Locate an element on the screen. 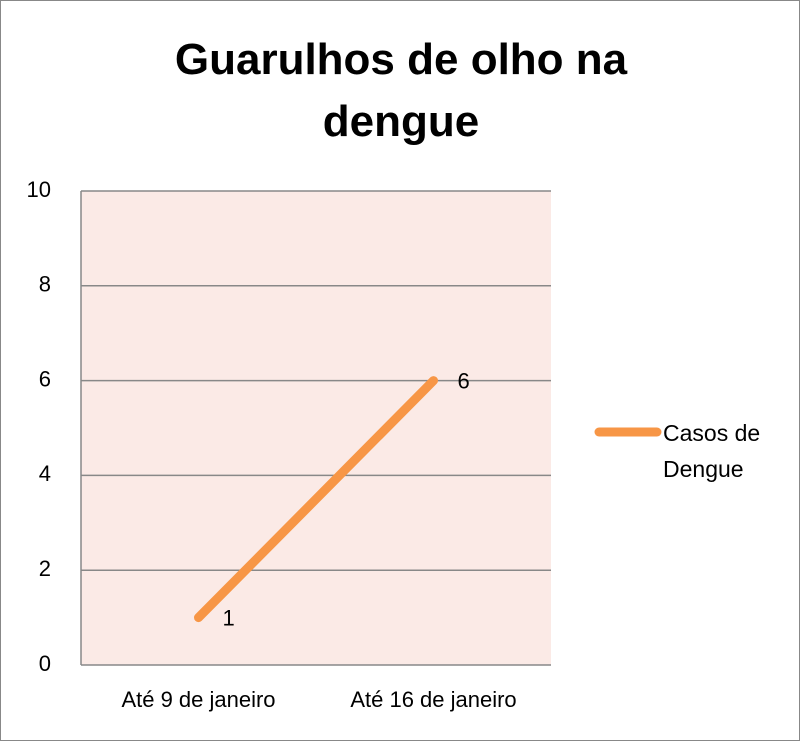 The width and height of the screenshot is (800, 741). y-tick-label: 0 is located at coordinates (45, 663).